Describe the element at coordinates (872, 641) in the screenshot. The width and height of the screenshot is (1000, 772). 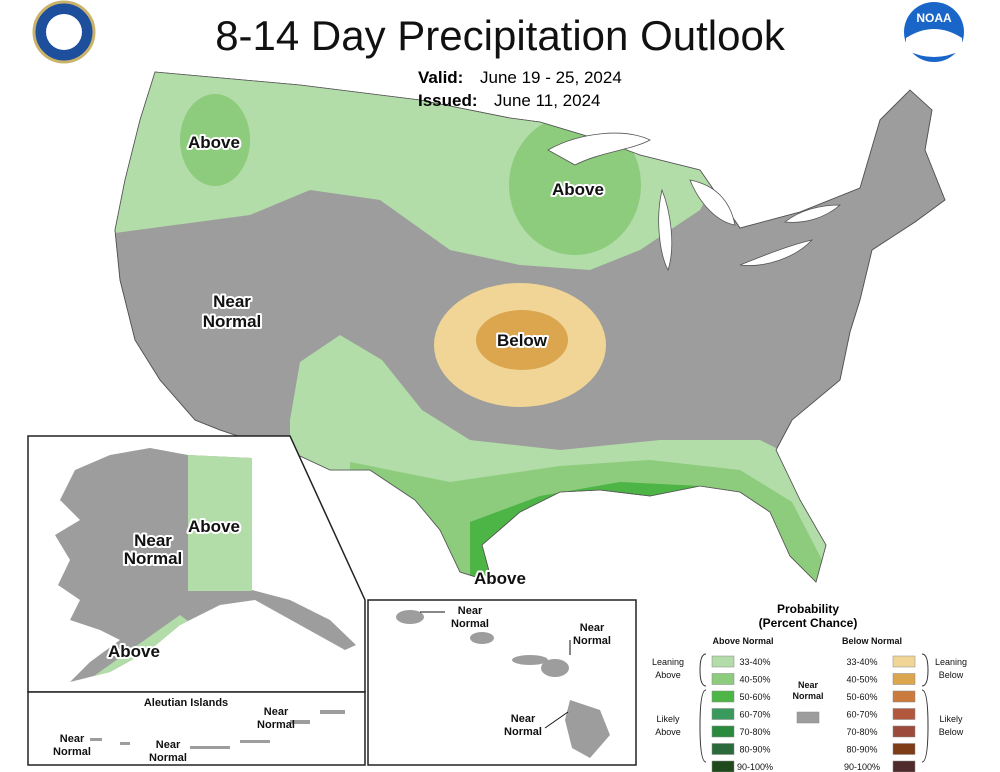
I see `legend-below-header: Below Normal` at that location.